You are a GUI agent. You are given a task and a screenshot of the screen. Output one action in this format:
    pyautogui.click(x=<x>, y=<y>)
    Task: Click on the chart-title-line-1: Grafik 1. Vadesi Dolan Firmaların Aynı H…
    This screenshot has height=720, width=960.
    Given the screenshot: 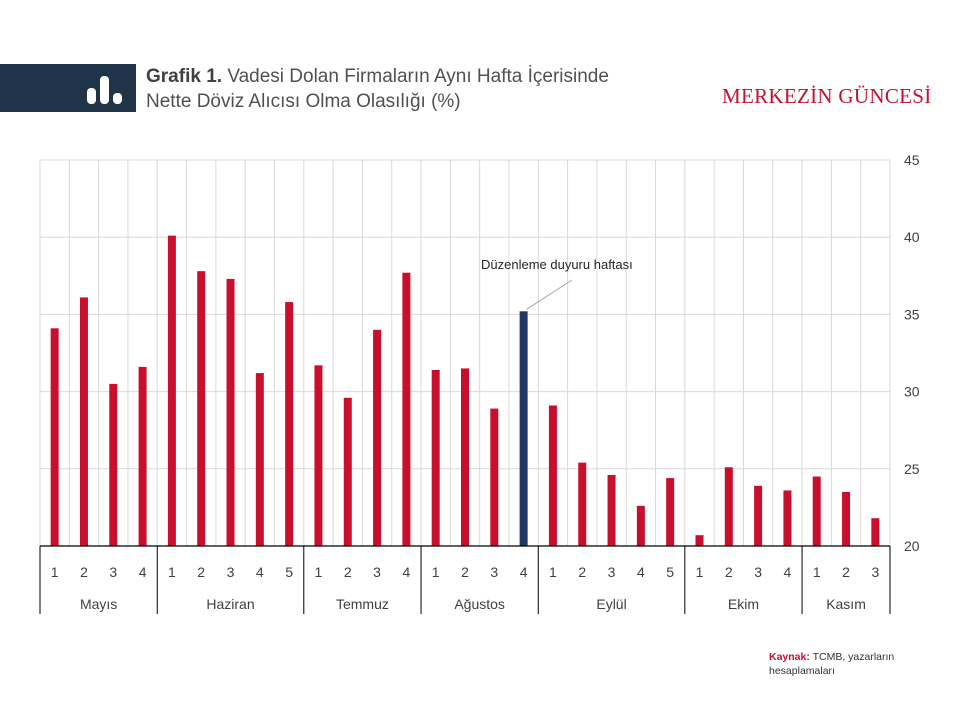 What is the action you would take?
    pyautogui.click(x=426, y=76)
    